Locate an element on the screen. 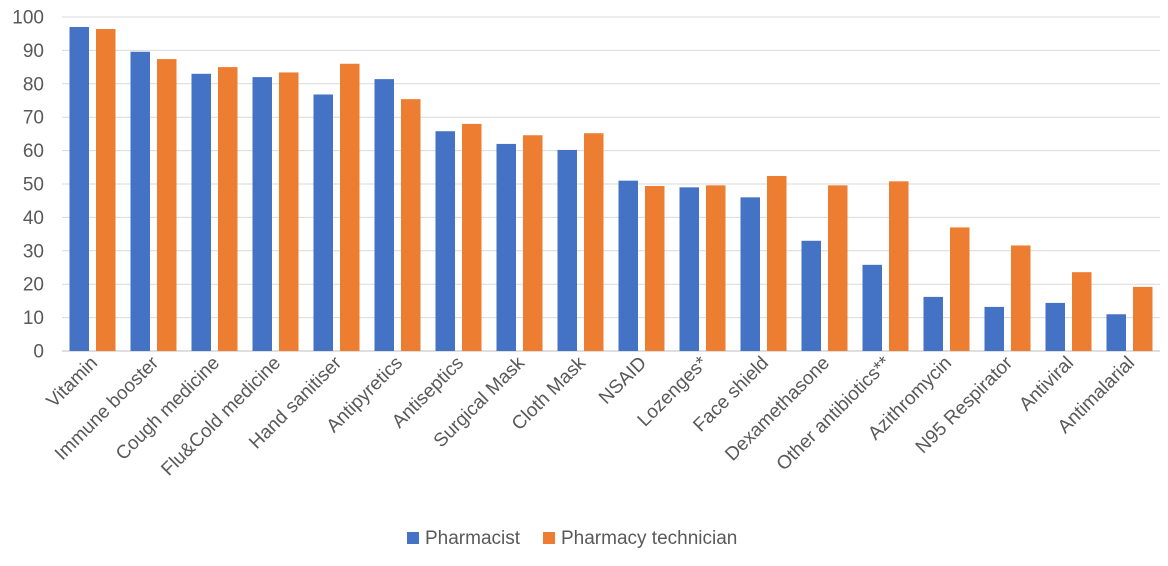 This screenshot has height=566, width=1168. y-tick-label: 80 is located at coordinates (33, 84).